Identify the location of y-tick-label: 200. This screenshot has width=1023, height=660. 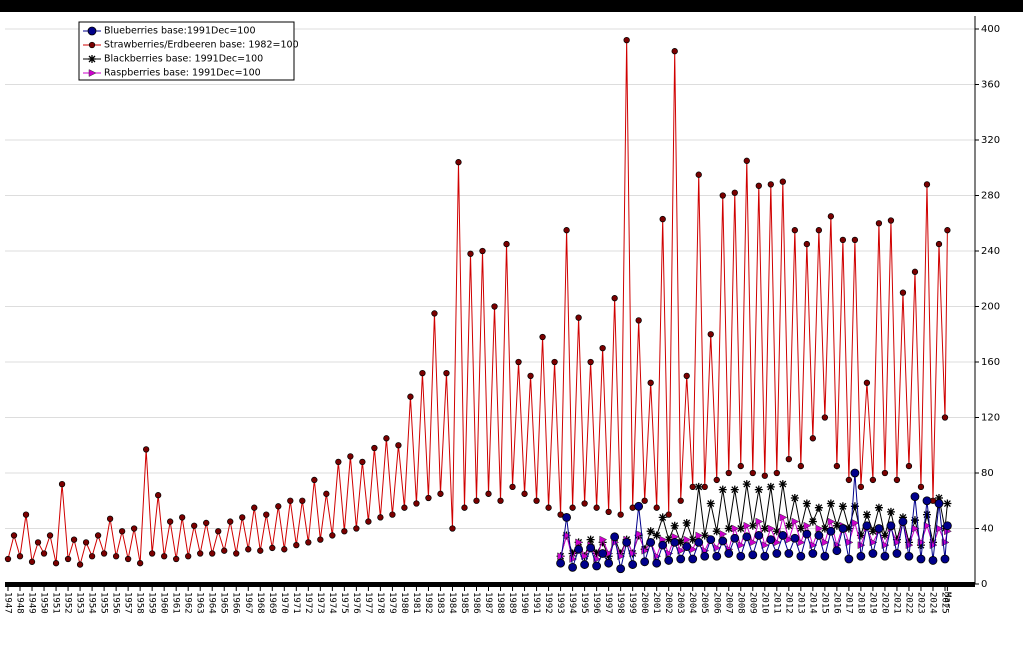
(990, 307).